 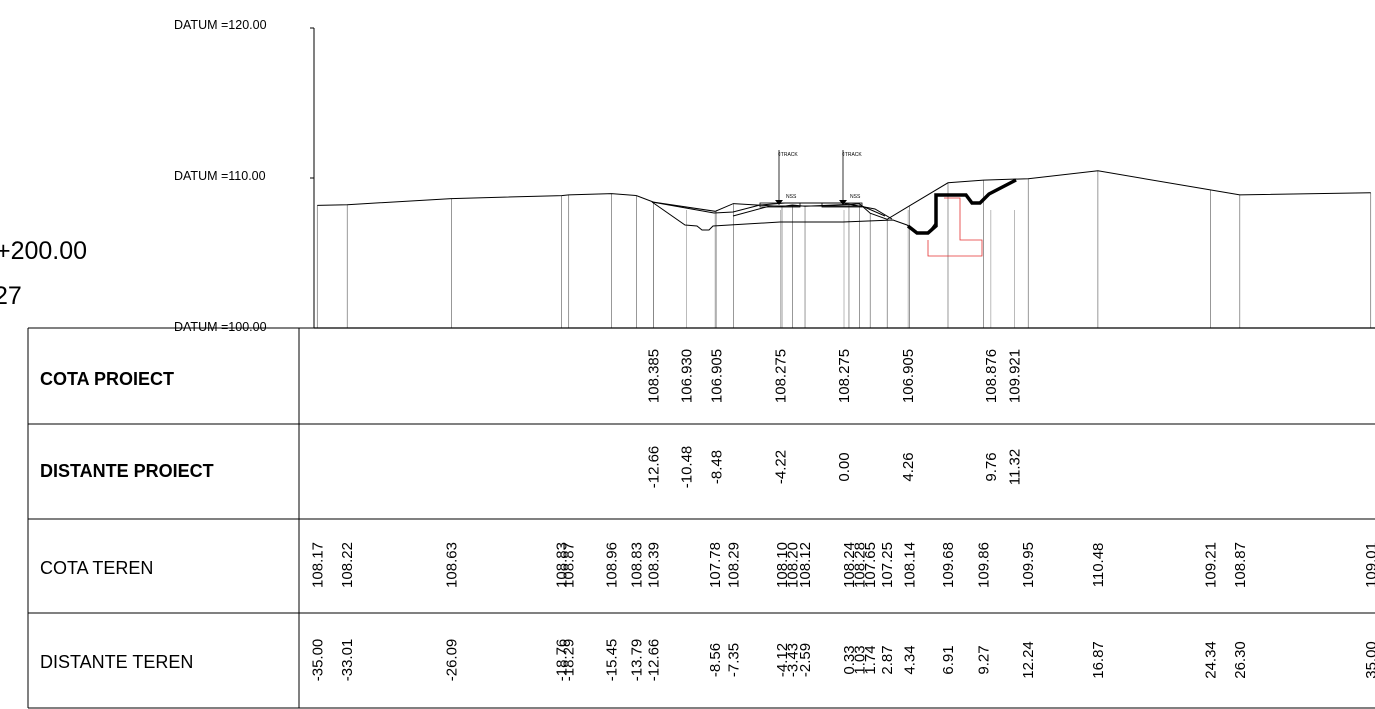 I want to click on ground-distance-18: 6.91, so click(x=948, y=659).